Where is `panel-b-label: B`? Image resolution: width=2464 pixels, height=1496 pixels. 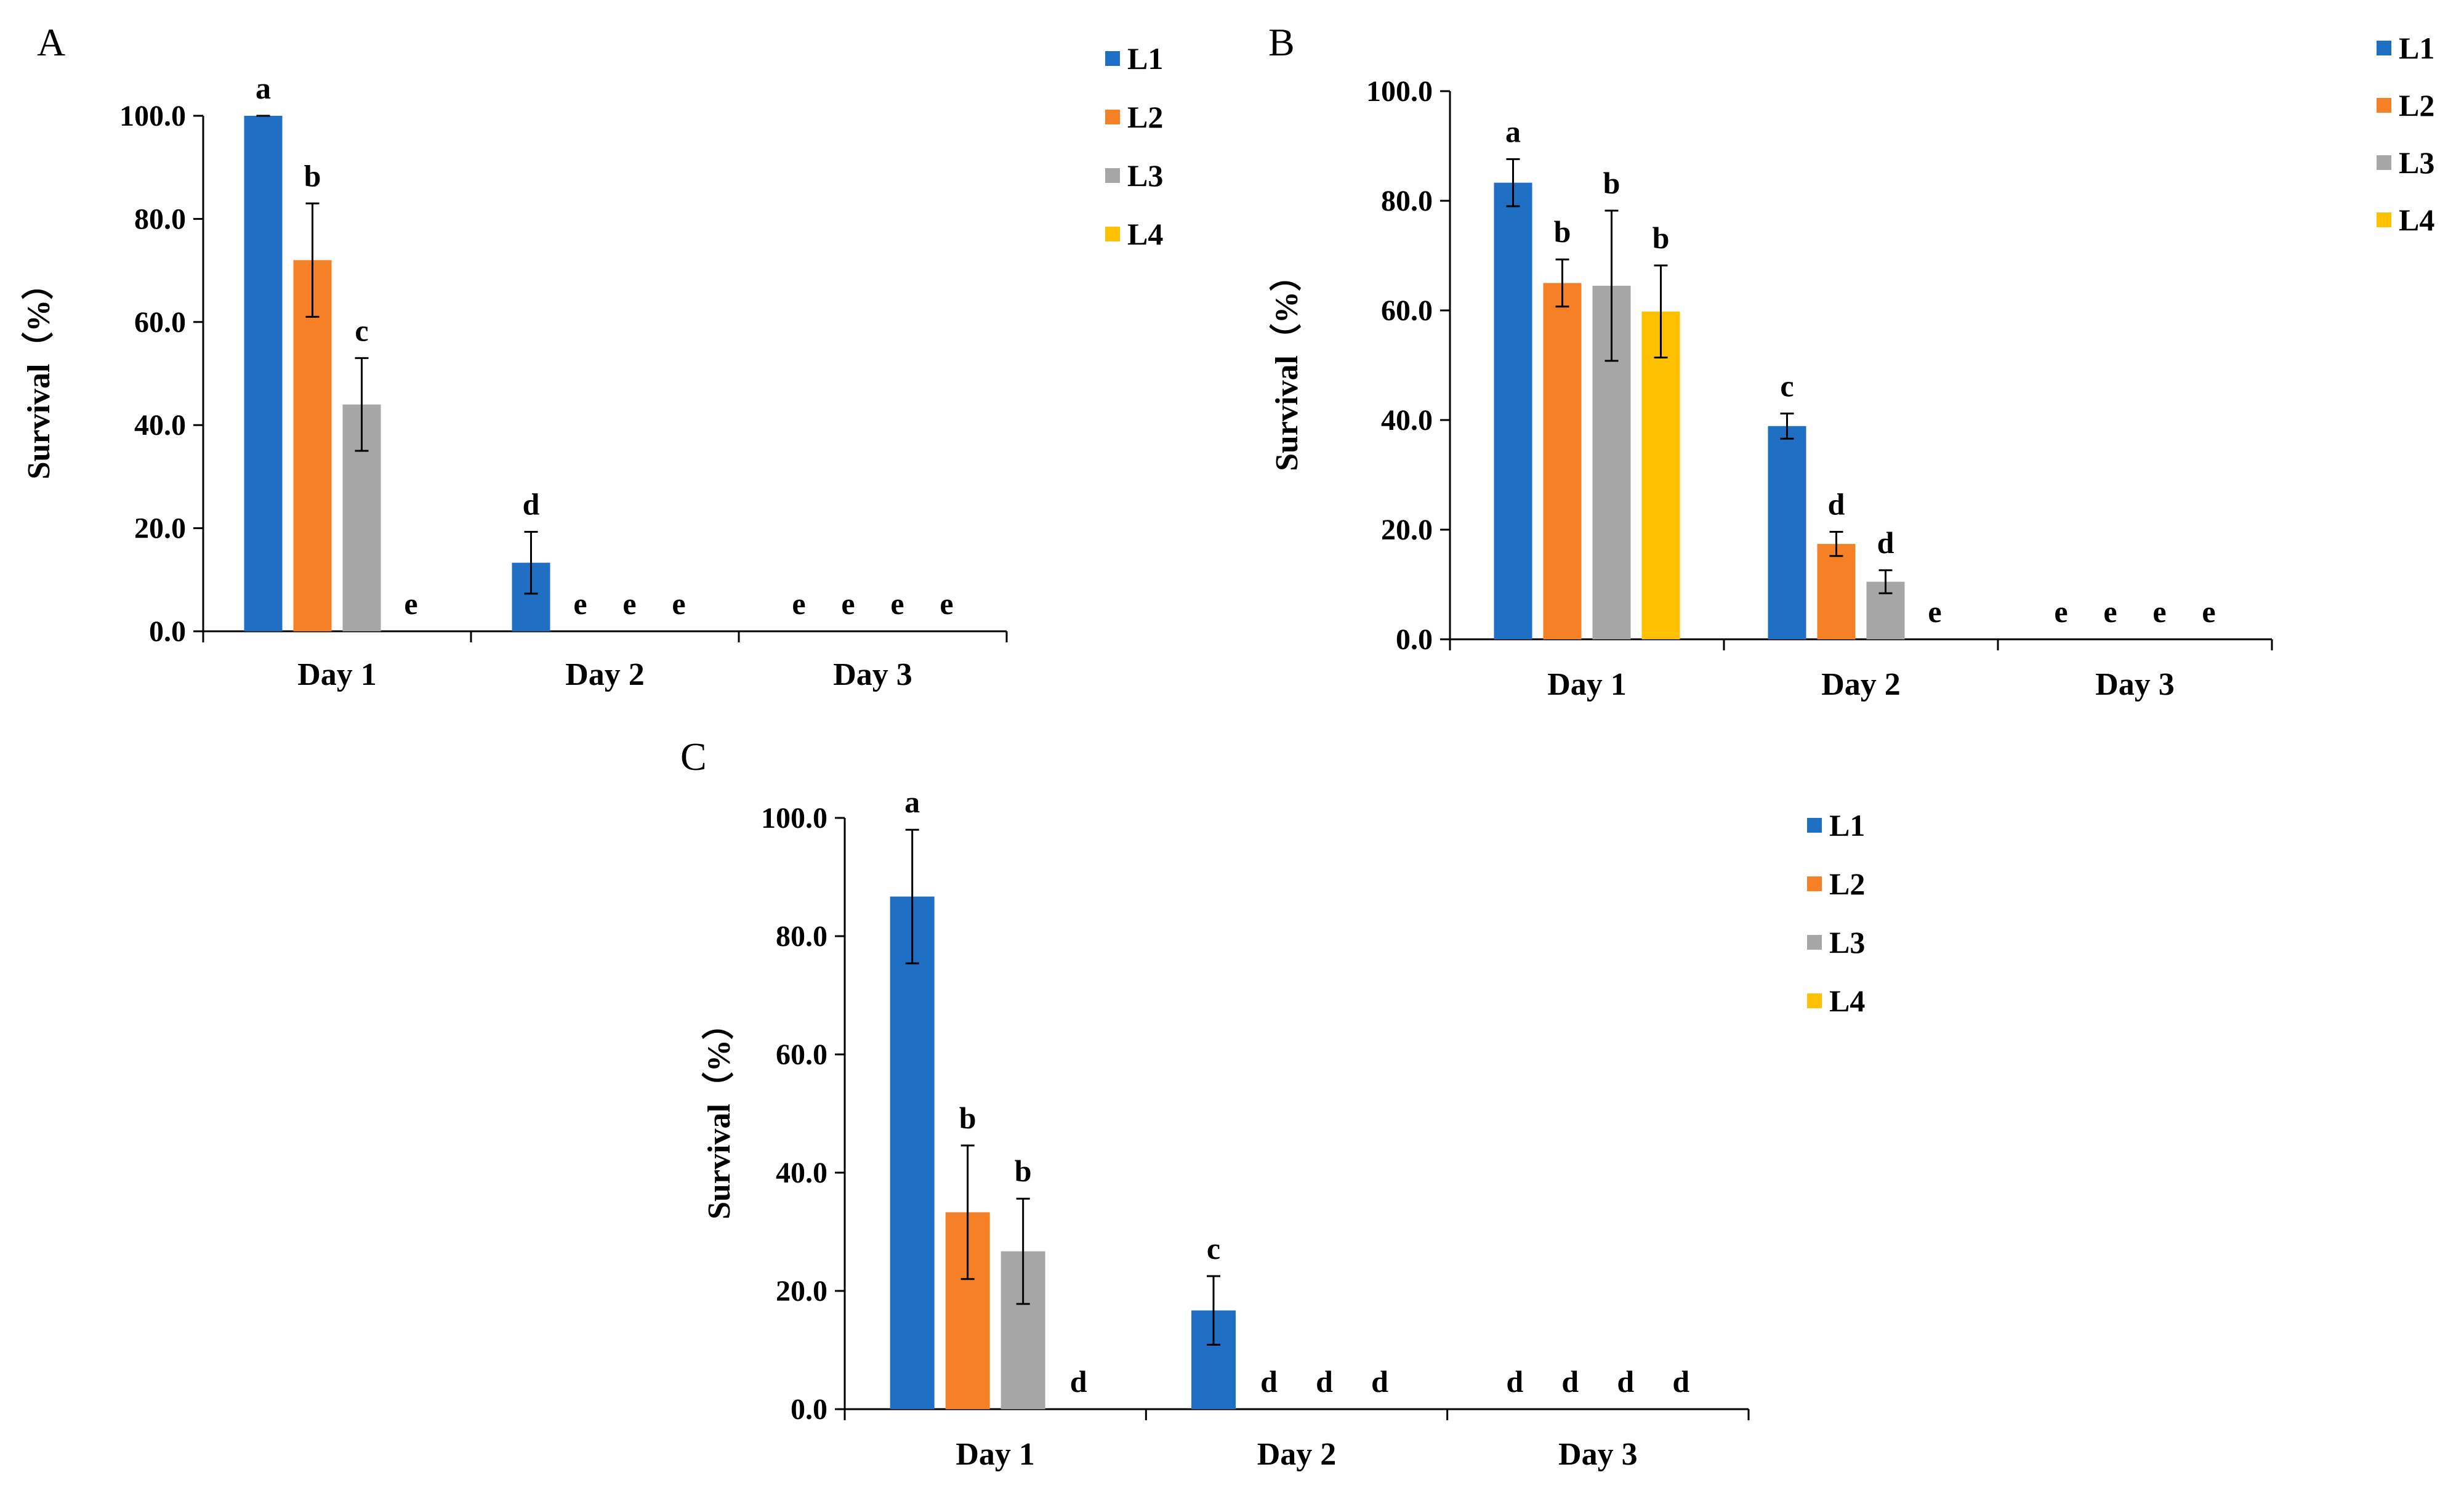
panel-b-label: B is located at coordinates (1281, 42).